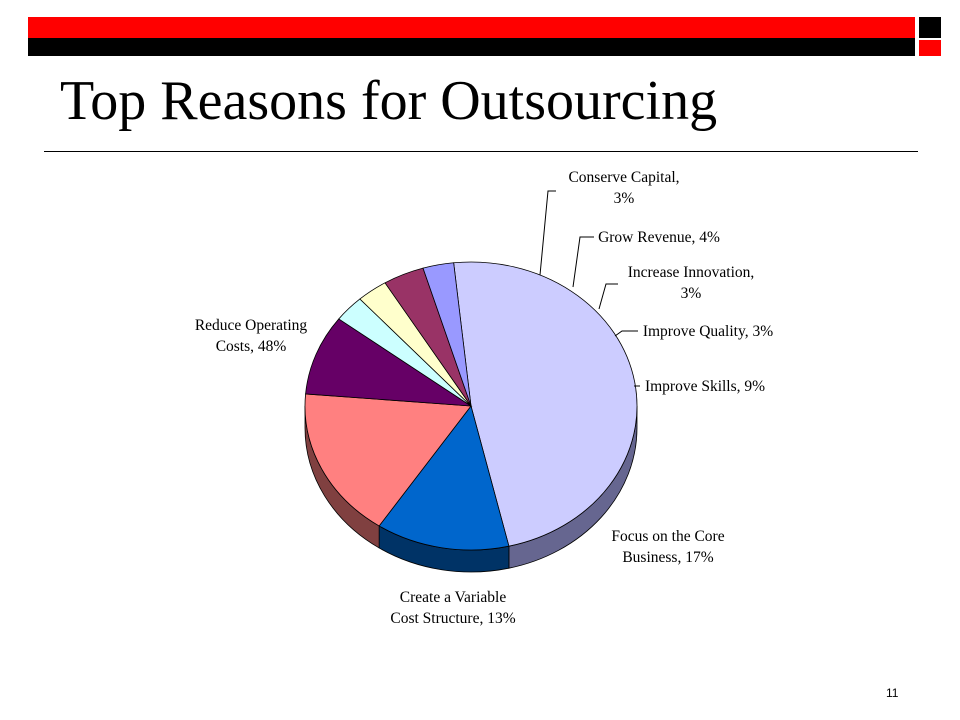 The height and width of the screenshot is (720, 960). Describe the element at coordinates (892, 693) in the screenshot. I see `page-number: 11` at that location.